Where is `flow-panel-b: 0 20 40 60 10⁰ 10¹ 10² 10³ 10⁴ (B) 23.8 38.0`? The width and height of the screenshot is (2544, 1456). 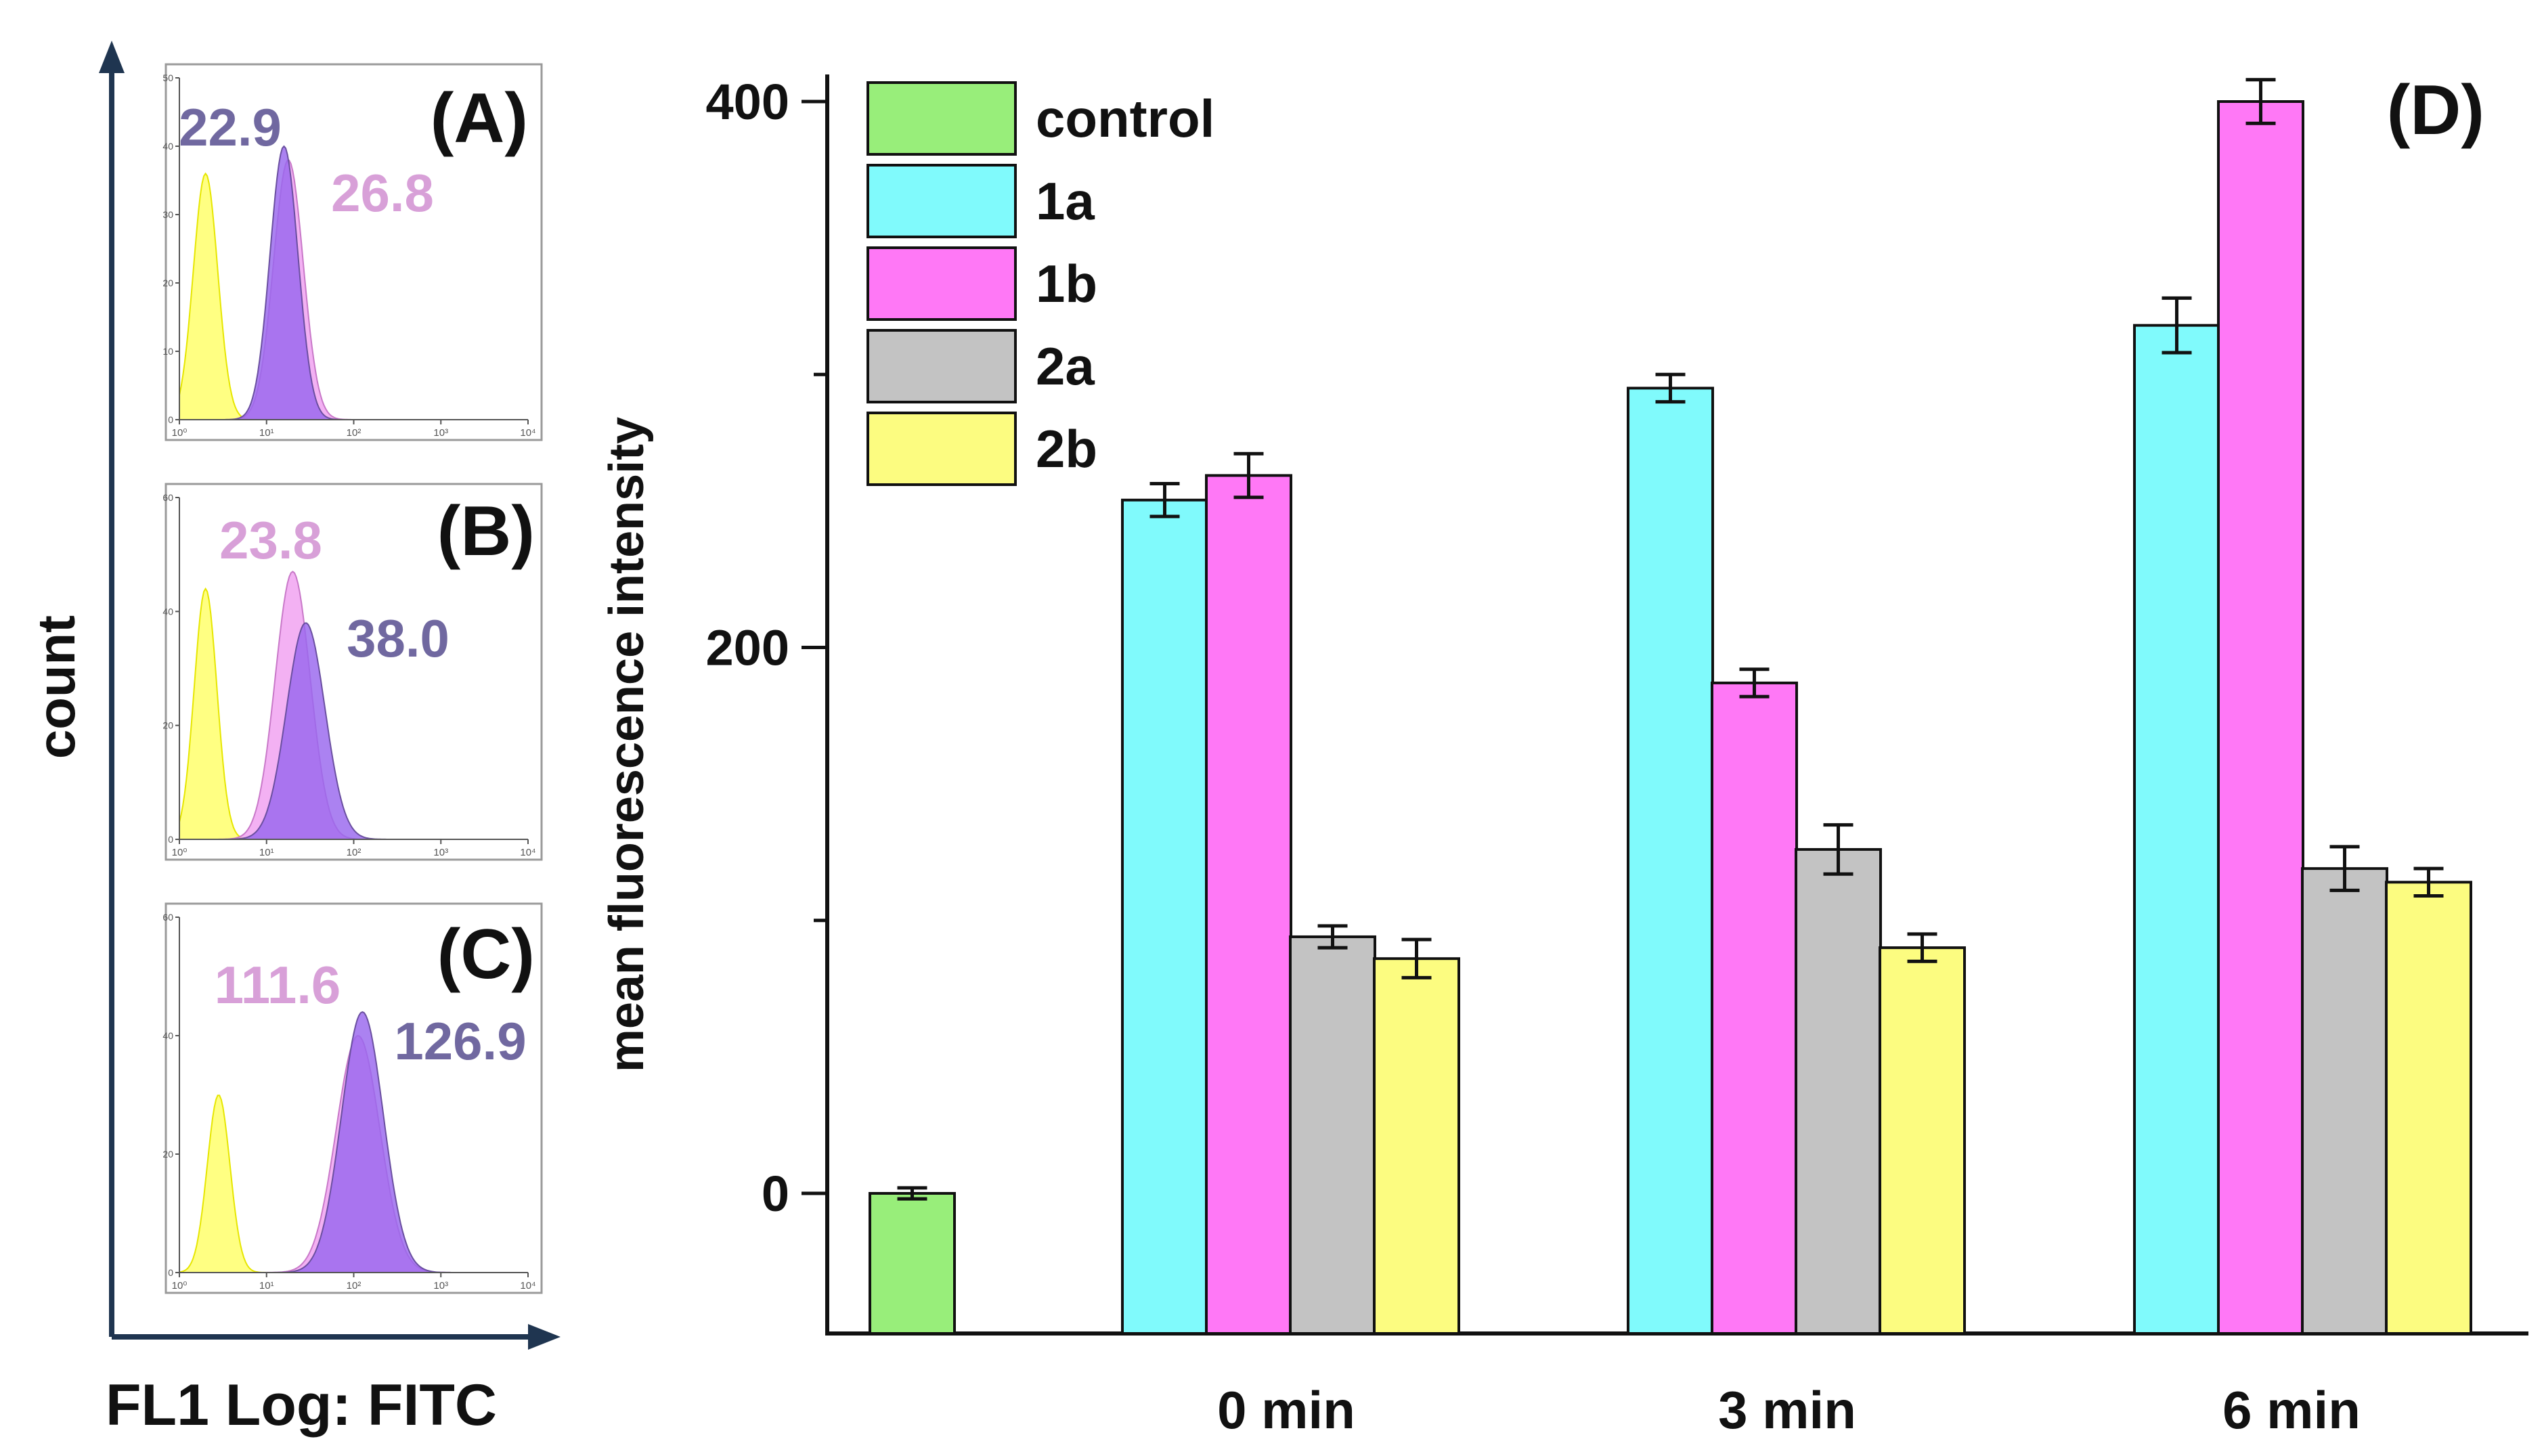 flow-panel-b: 0 20 40 60 10⁰ 10¹ 10² 10³ 10⁴ (B) 23.8 38.0 is located at coordinates (352, 672).